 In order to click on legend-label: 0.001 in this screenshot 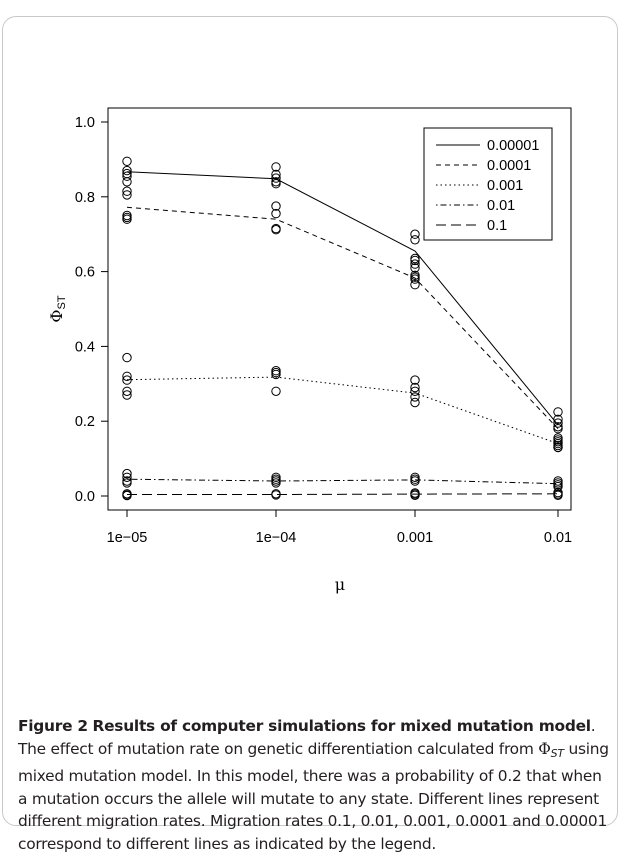, I will do `click(505, 186)`.